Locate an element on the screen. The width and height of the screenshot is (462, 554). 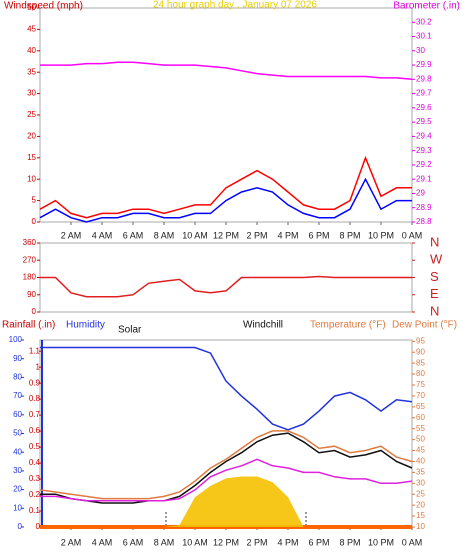
y2-tick-label: 15 is located at coordinates (420, 515).